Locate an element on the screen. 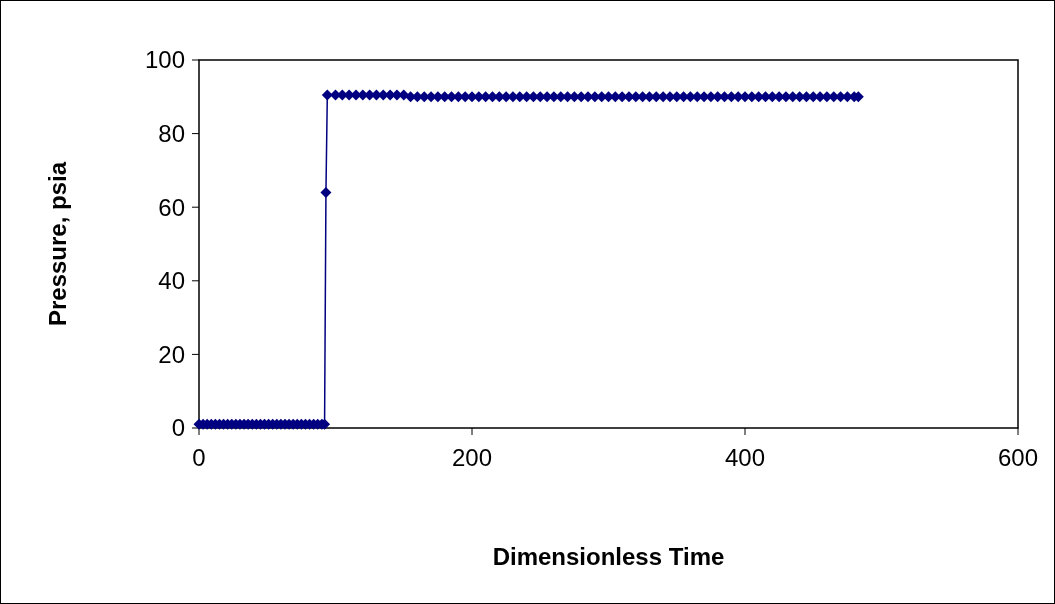  x-tick-label: 200 is located at coordinates (472, 457).